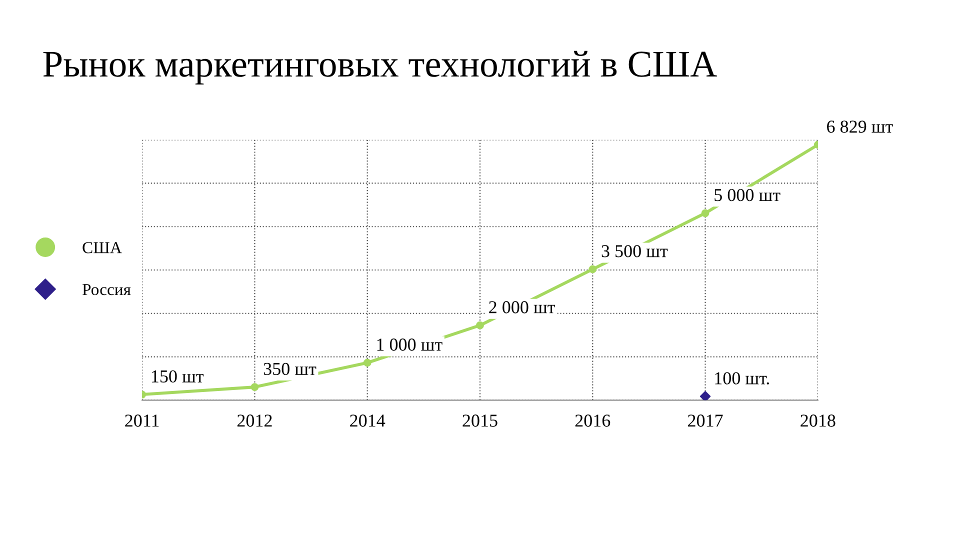 This screenshot has width=960, height=540. Describe the element at coordinates (705, 420) in the screenshot. I see `x-tick-label: 2017` at that location.